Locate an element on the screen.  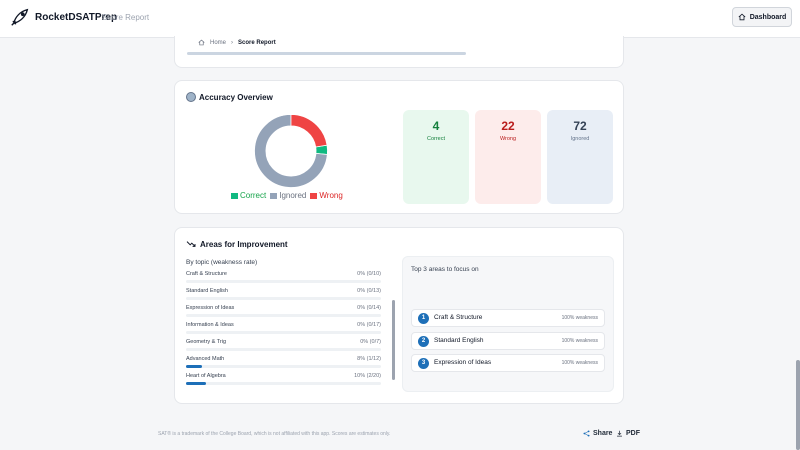
legend-swatch-wrong is located at coordinates (314, 195).